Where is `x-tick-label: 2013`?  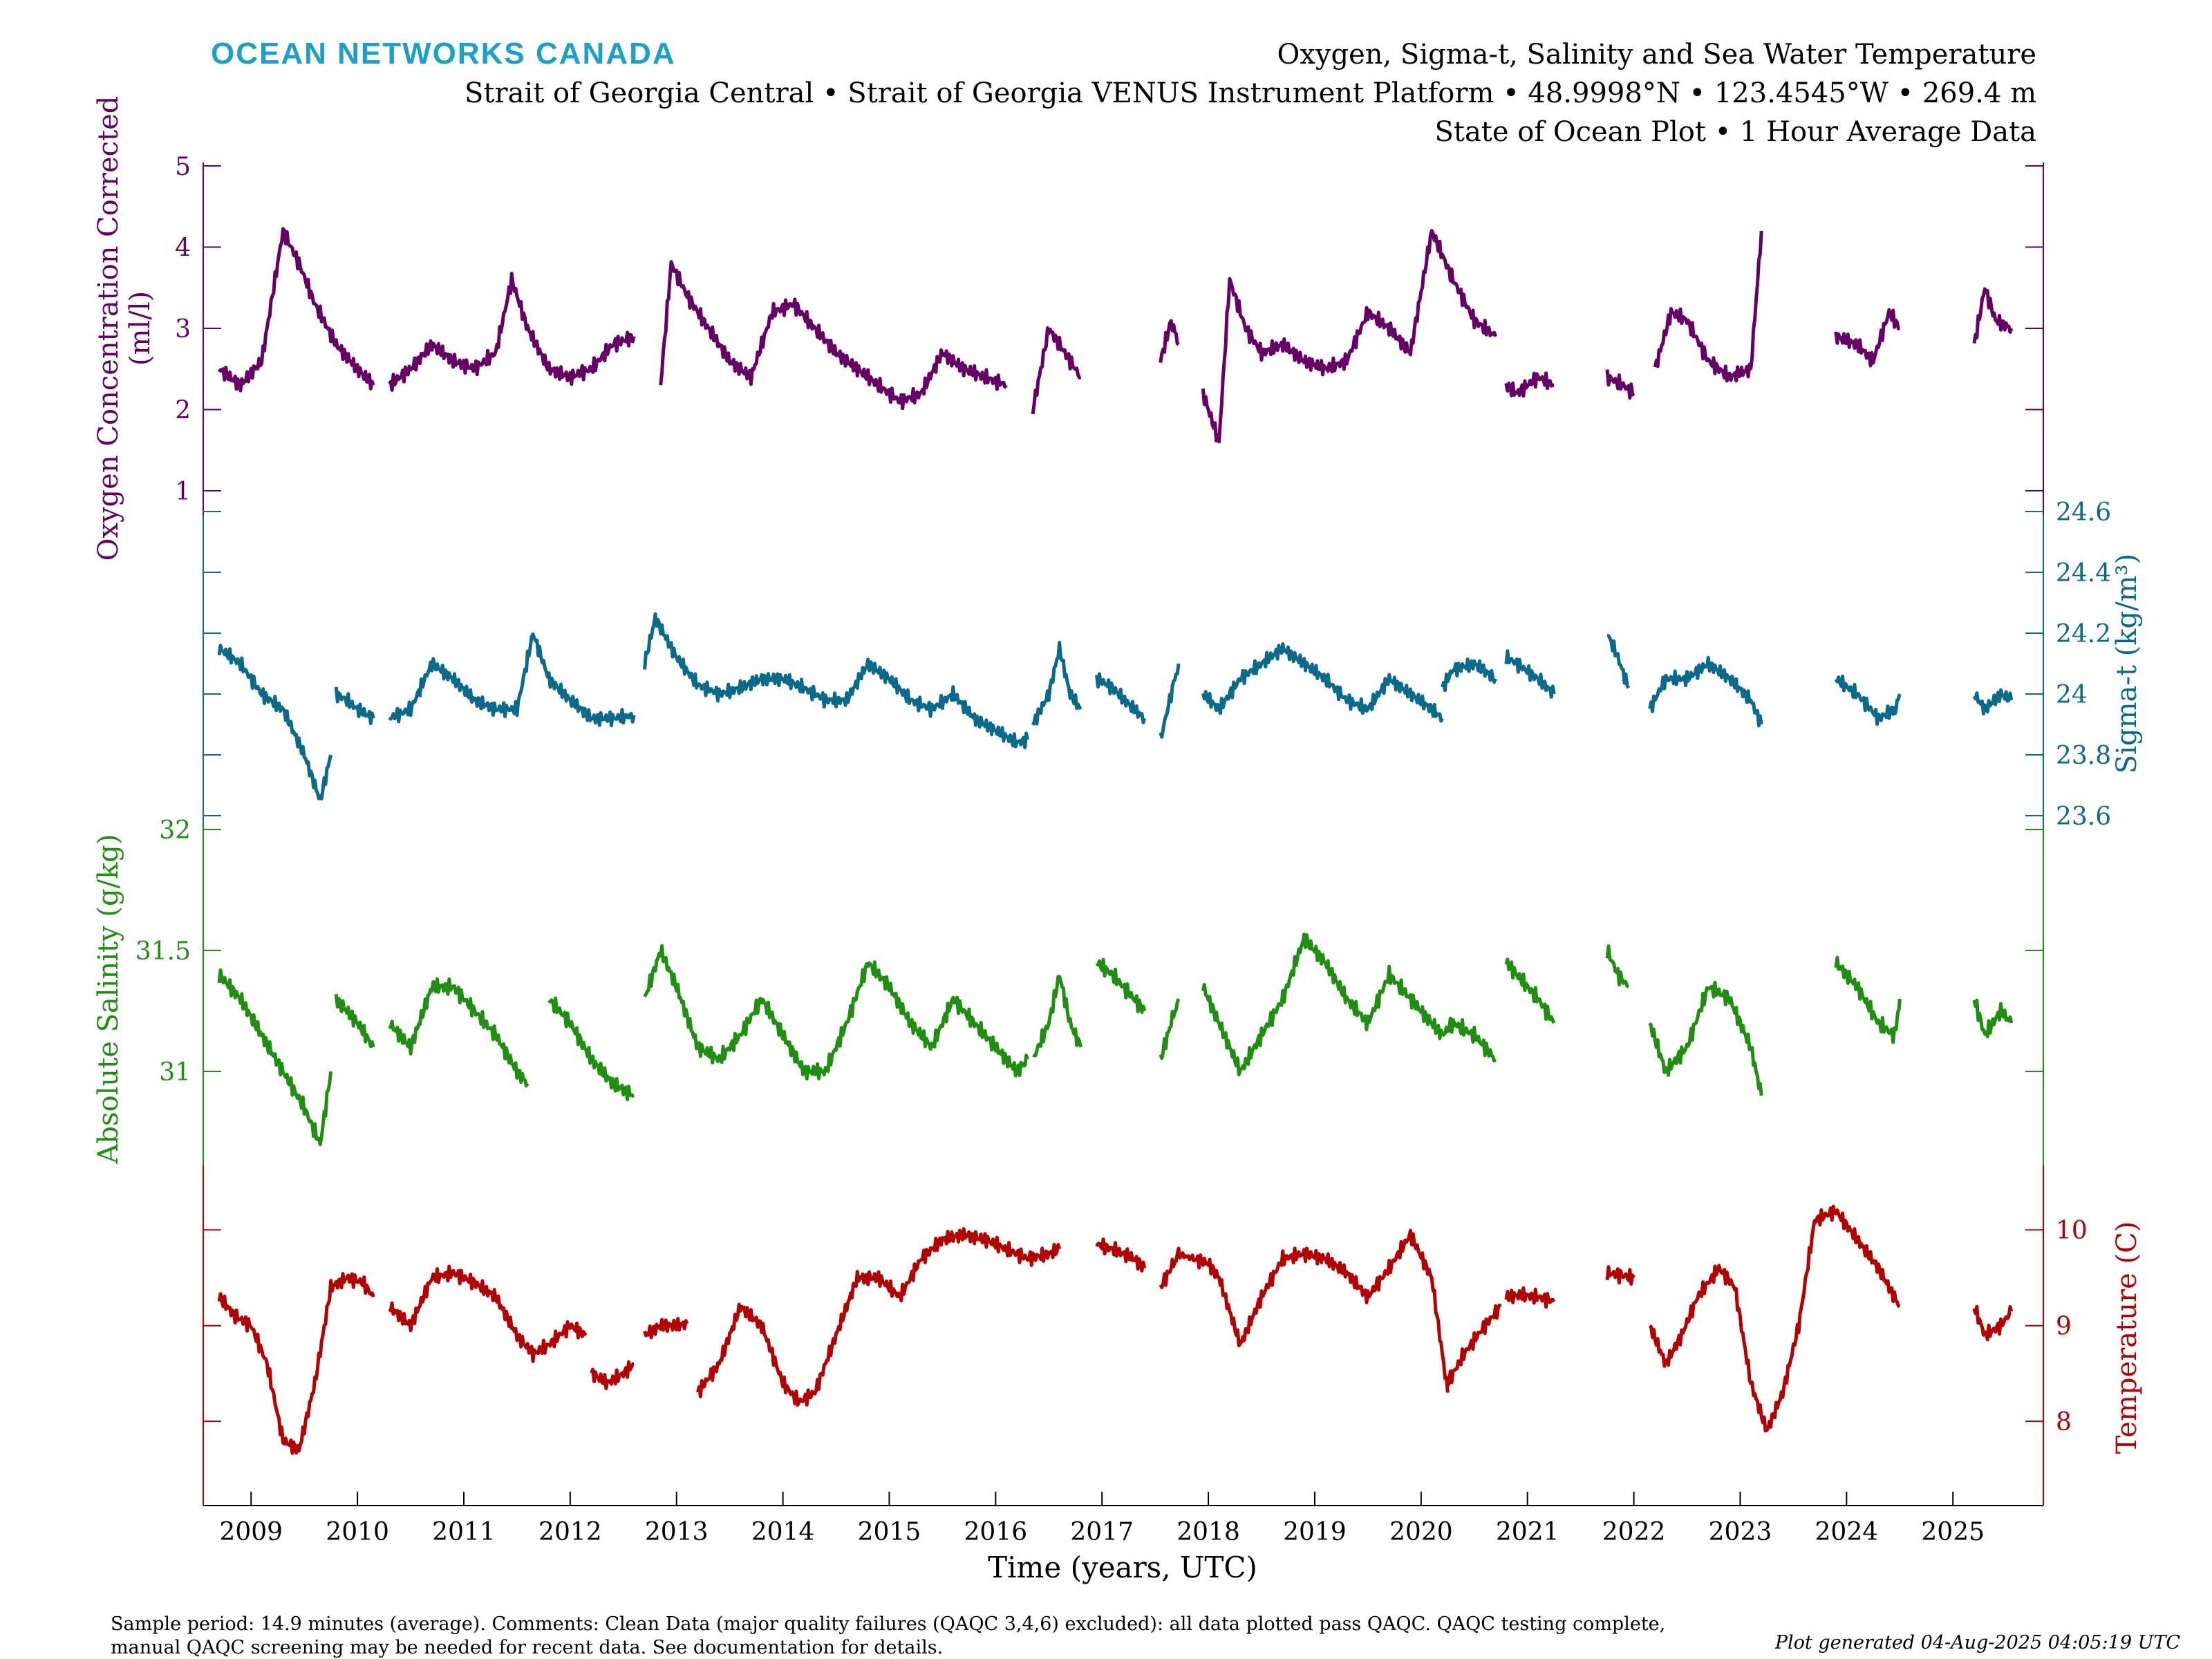 x-tick-label: 2013 is located at coordinates (677, 1532).